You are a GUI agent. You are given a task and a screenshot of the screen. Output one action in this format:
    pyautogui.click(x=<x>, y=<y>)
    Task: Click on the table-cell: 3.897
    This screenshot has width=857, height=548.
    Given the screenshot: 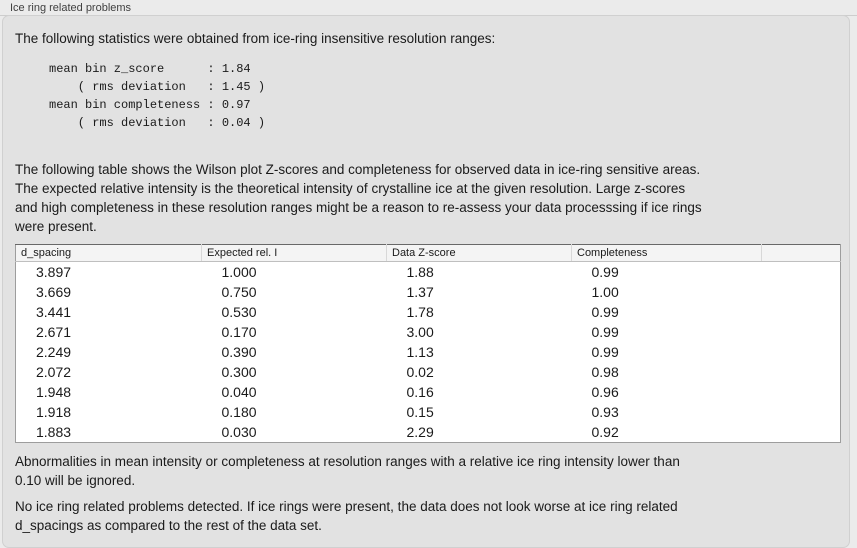 What is the action you would take?
    pyautogui.click(x=54, y=272)
    